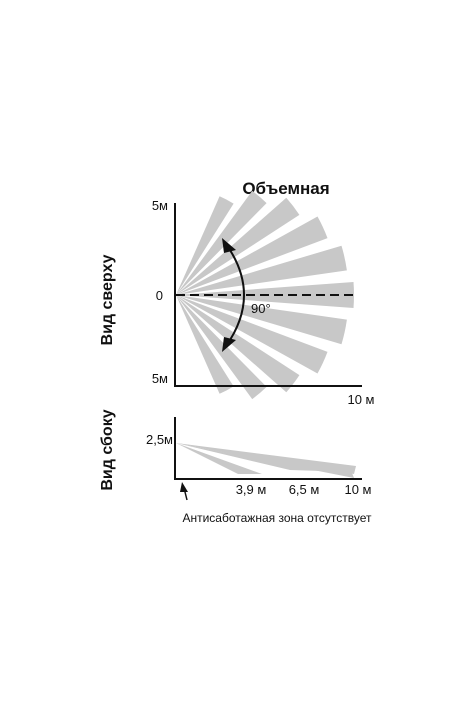 Image resolution: width=474 pixels, height=701 pixels. I want to click on angle-label: 90°, so click(261, 308).